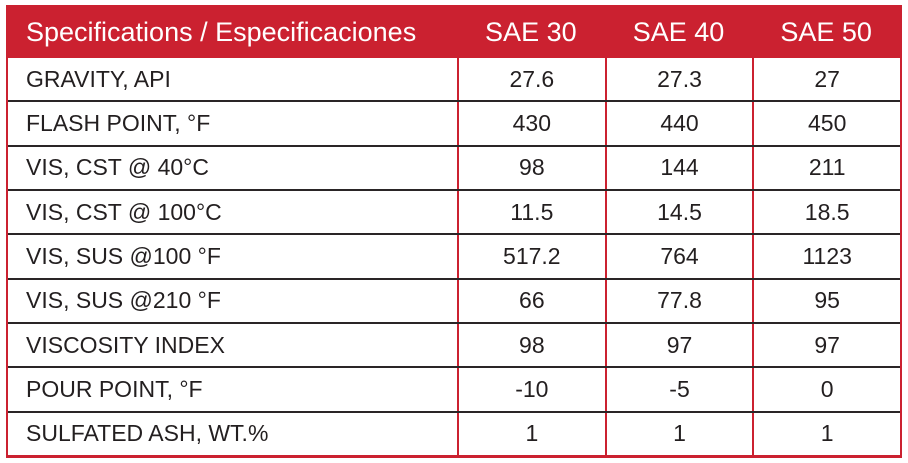 Image resolution: width=908 pixels, height=463 pixels. Describe the element at coordinates (826, 79) in the screenshot. I see `row-value: 27` at that location.